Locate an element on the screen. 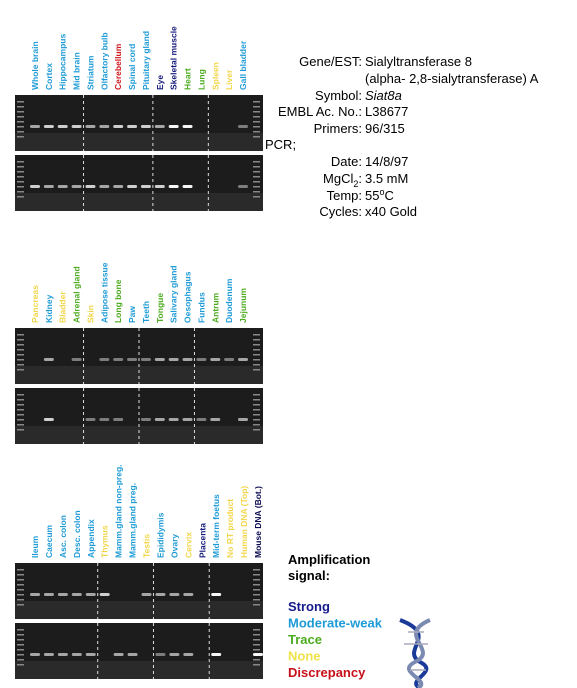 This screenshot has height=688, width=577. legend-item: Strong is located at coordinates (309, 606).